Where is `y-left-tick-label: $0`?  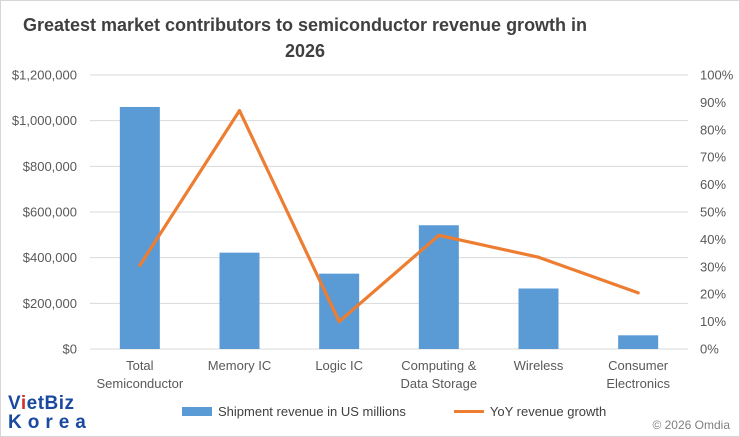 y-left-tick-label: $0 is located at coordinates (70, 349).